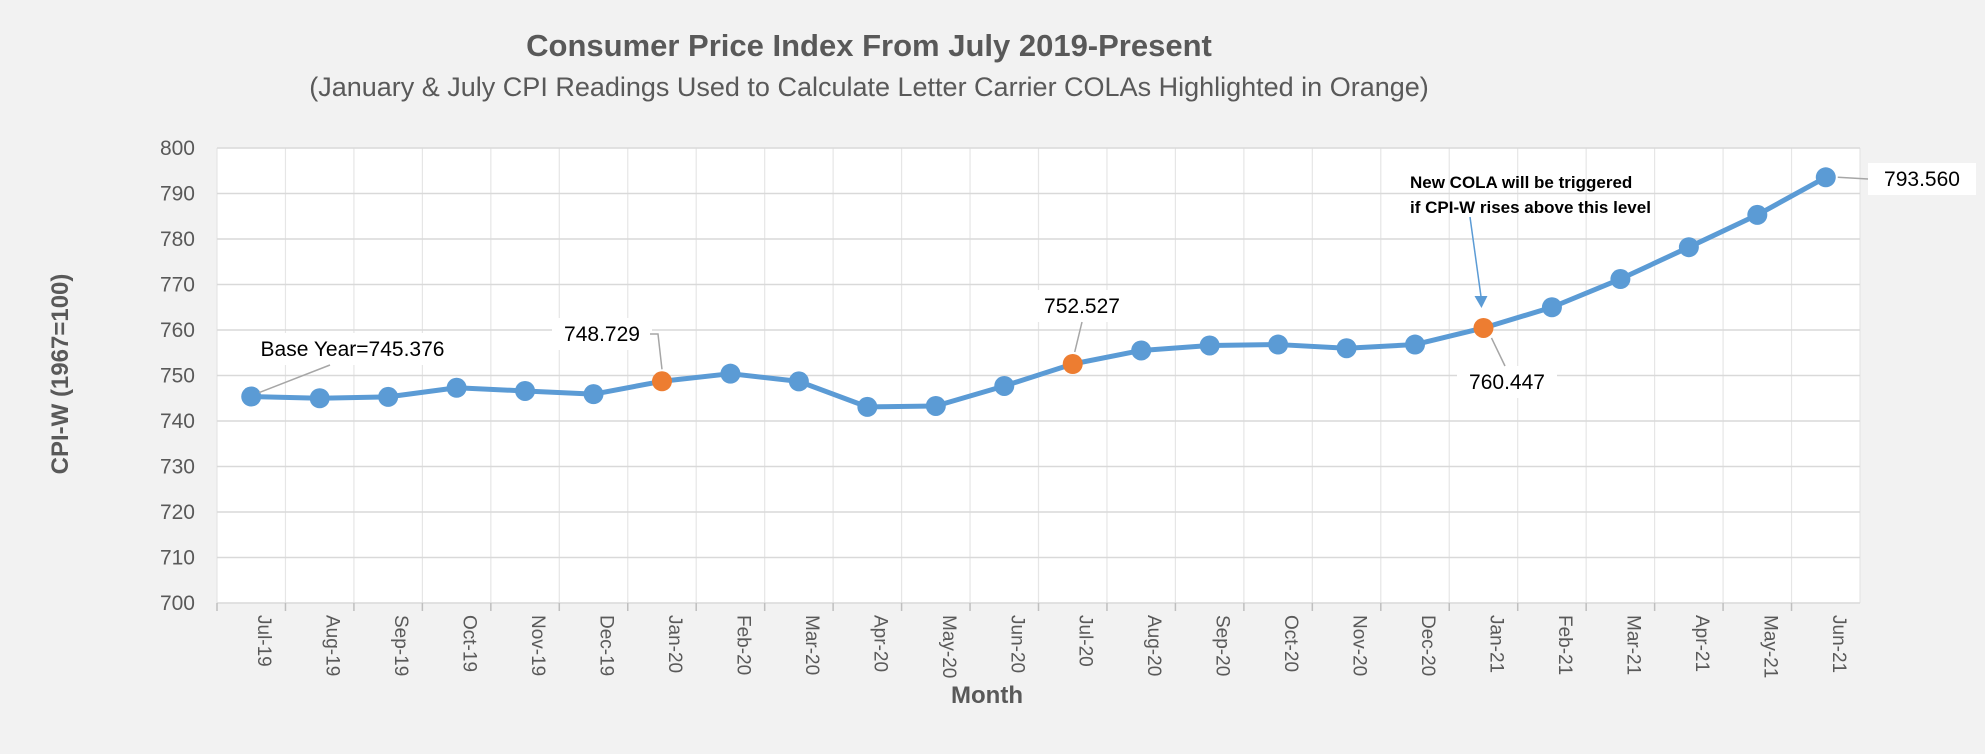  What do you see at coordinates (1085, 641) in the screenshot?
I see `x-tick-label: Jul-20` at bounding box center [1085, 641].